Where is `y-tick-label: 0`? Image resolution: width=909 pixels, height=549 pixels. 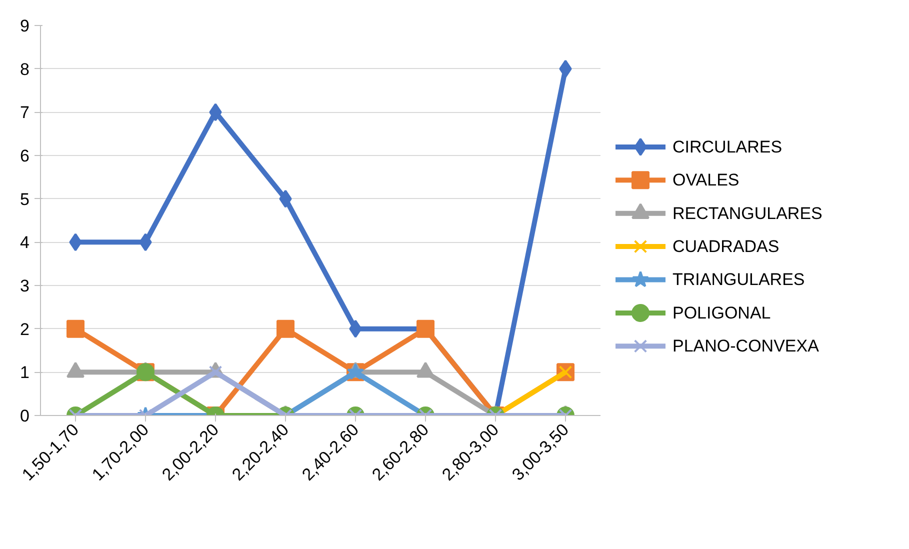
y-tick-label: 0 is located at coordinates (25, 416).